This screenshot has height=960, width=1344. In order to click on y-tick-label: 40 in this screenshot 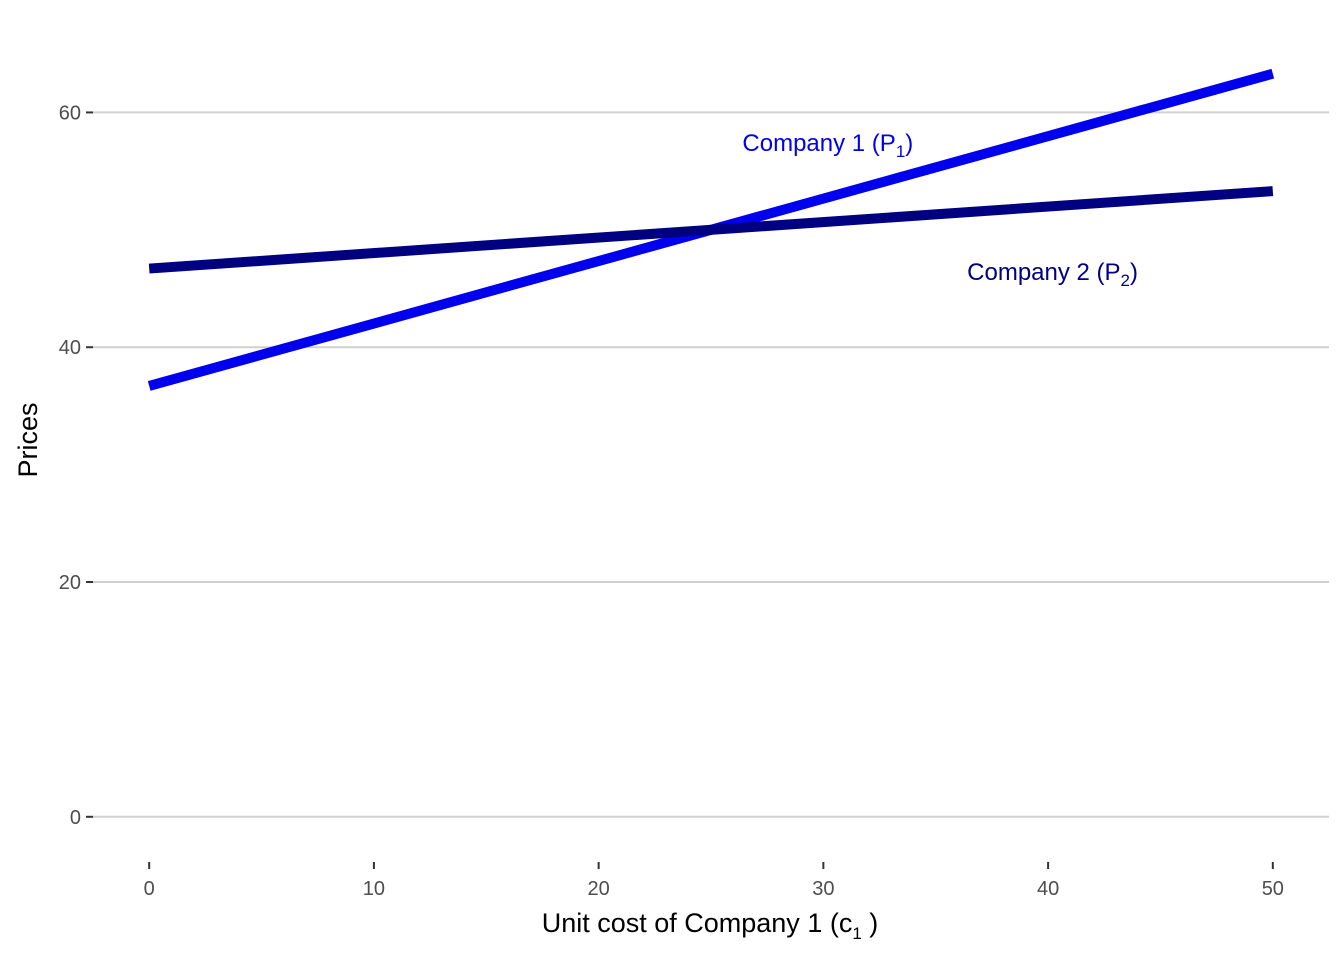, I will do `click(70, 348)`.